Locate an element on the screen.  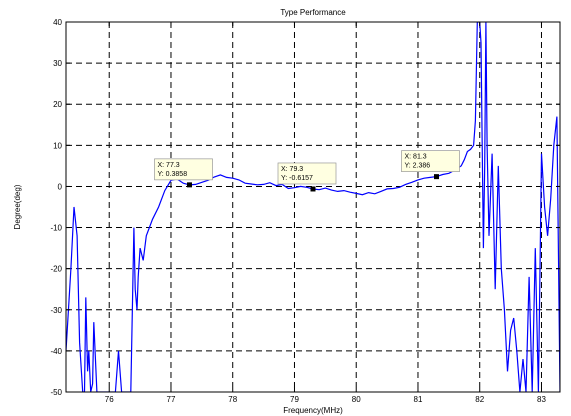
datatip: X: 77.3 Y: 0.3858 is located at coordinates (183, 173).